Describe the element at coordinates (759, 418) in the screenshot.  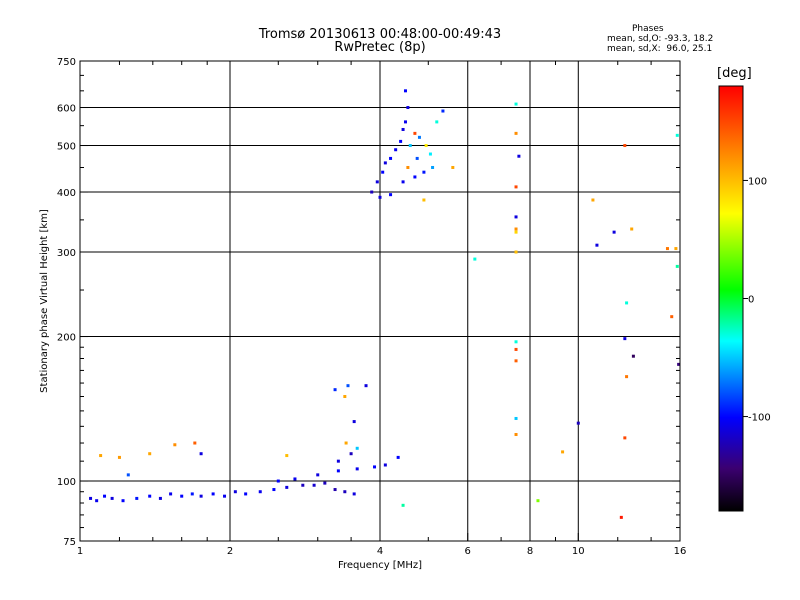
I see `colorbar-tick-label: -100` at that location.